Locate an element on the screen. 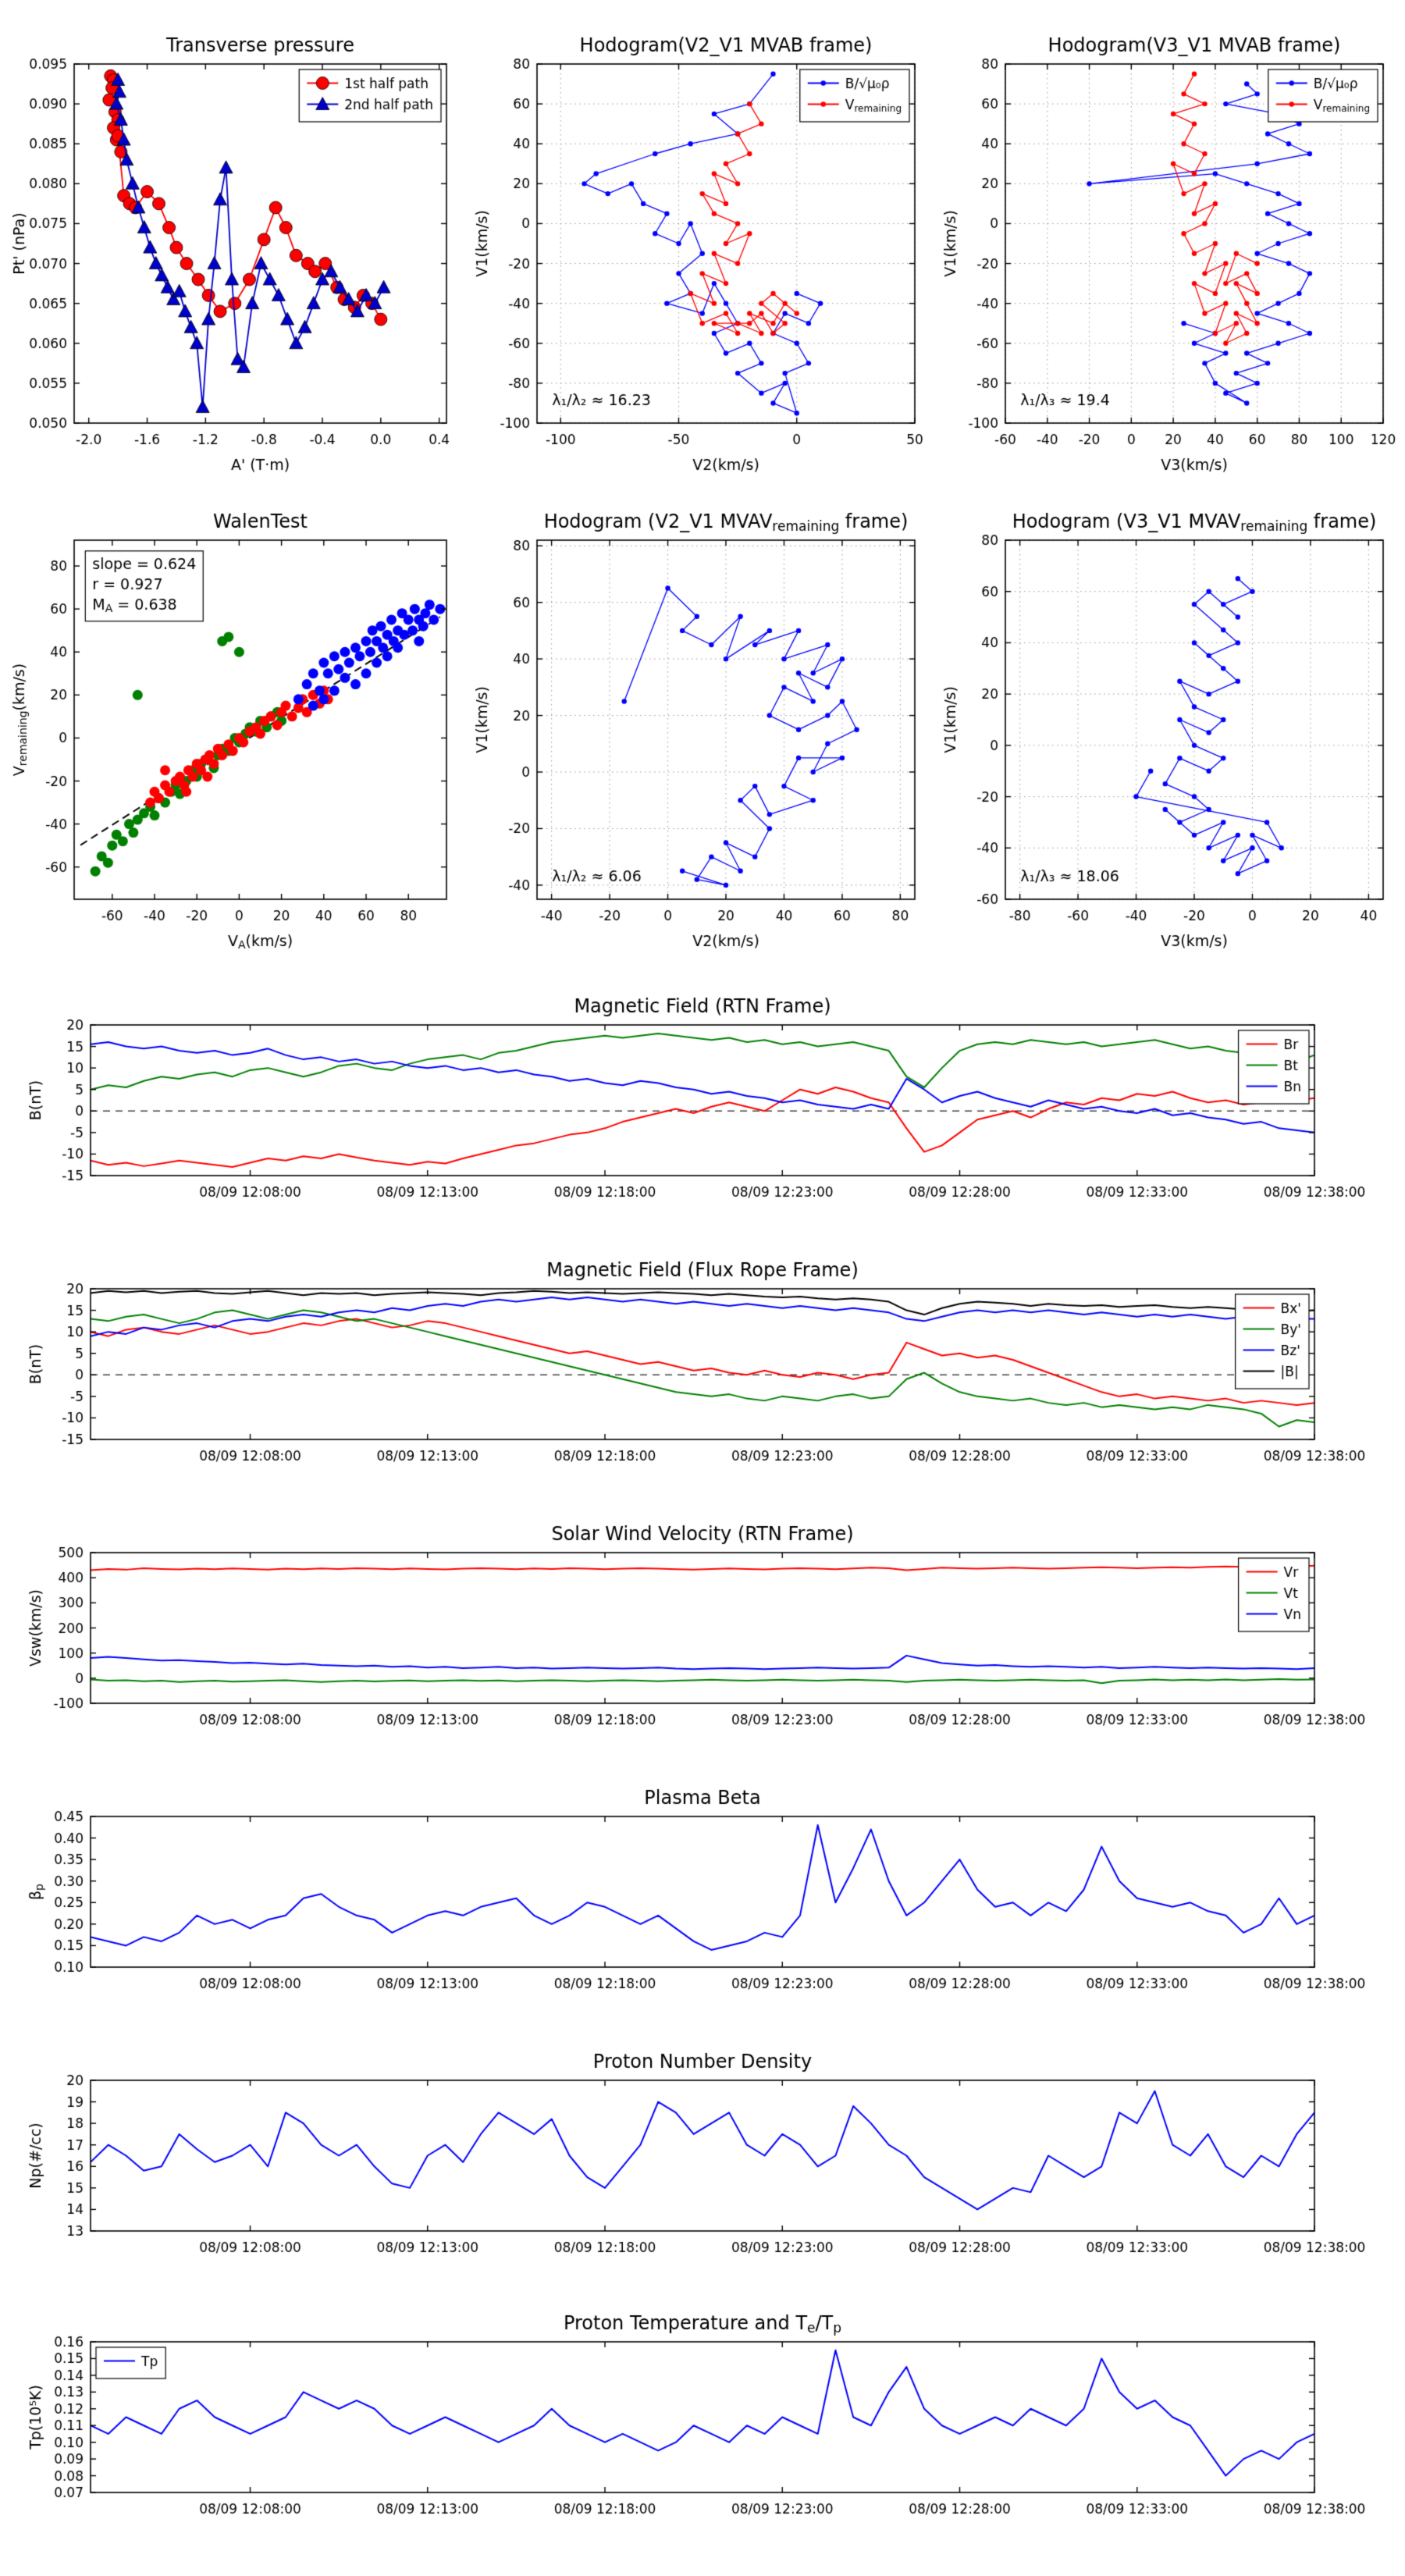 This screenshot has width=1405, height=2576. proton-number-density-plot is located at coordinates (703, 2162).